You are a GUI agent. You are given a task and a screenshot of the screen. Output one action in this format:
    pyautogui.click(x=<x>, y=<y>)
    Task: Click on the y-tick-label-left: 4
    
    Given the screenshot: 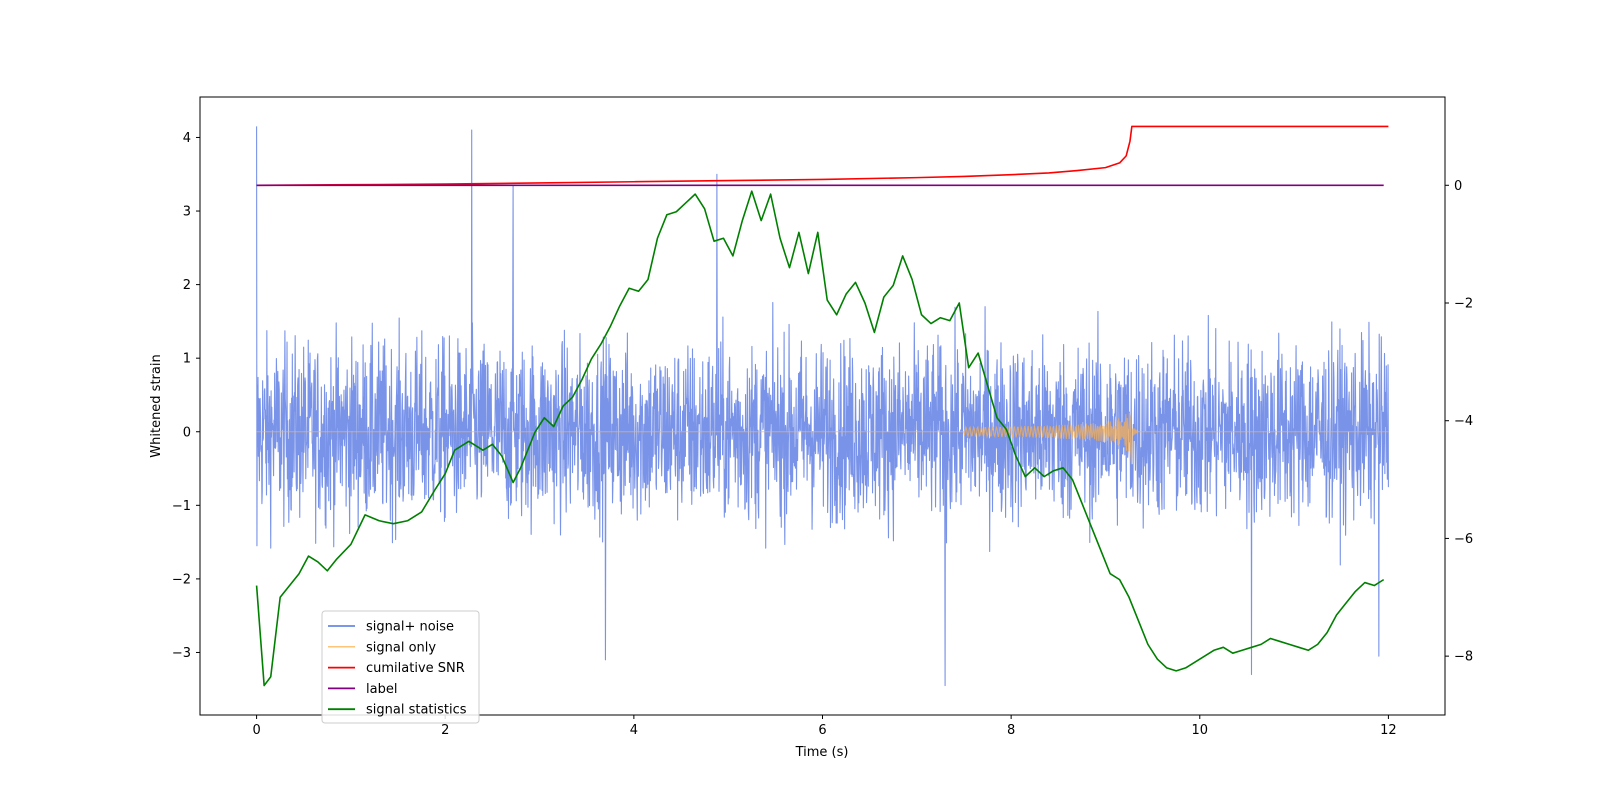 What is the action you would take?
    pyautogui.click(x=187, y=138)
    